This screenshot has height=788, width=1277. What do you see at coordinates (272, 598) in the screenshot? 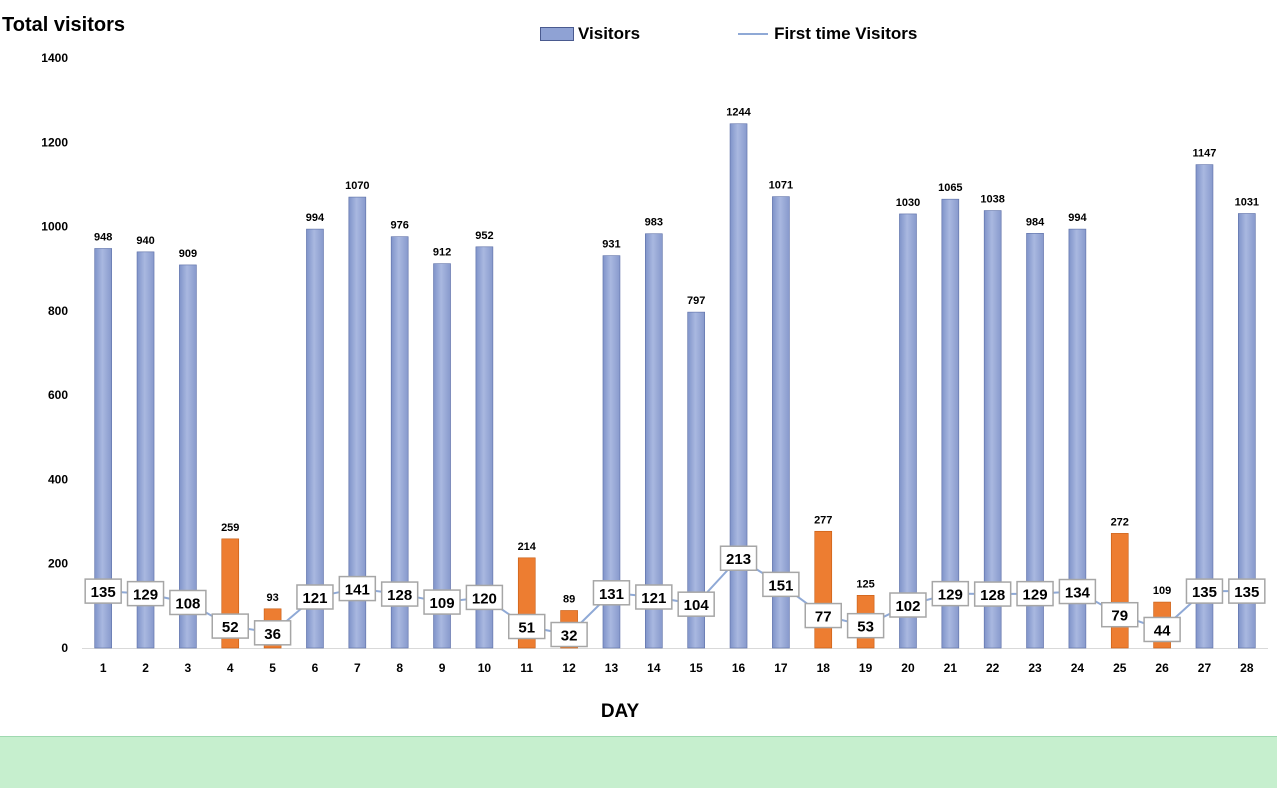
I see `bar-value-label-day-5: 93` at bounding box center [272, 598].